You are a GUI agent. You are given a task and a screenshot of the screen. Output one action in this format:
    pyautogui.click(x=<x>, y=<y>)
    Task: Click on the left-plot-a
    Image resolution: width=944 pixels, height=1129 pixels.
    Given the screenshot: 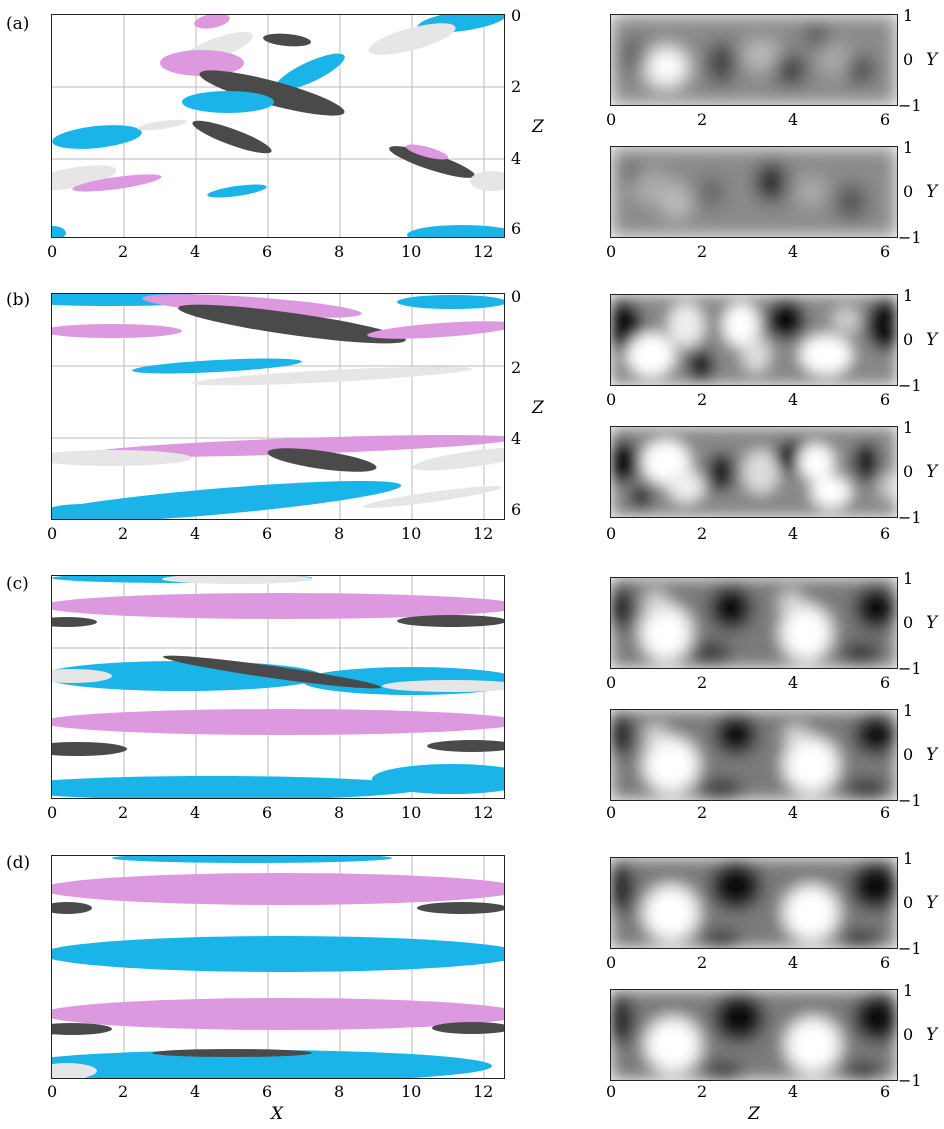 What is the action you would take?
    pyautogui.click(x=278, y=126)
    